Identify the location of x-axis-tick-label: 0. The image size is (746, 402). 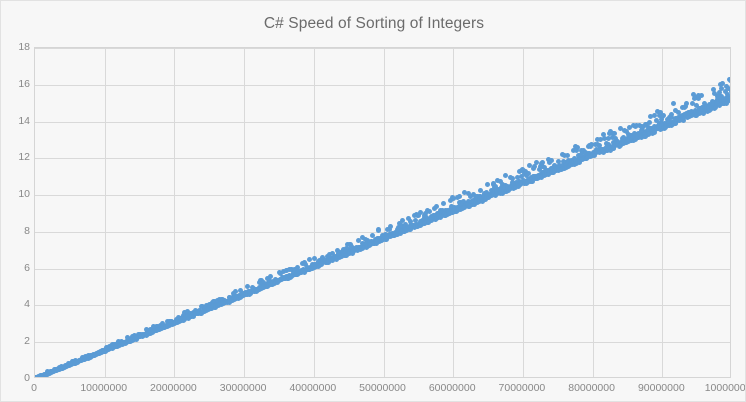
(34, 388).